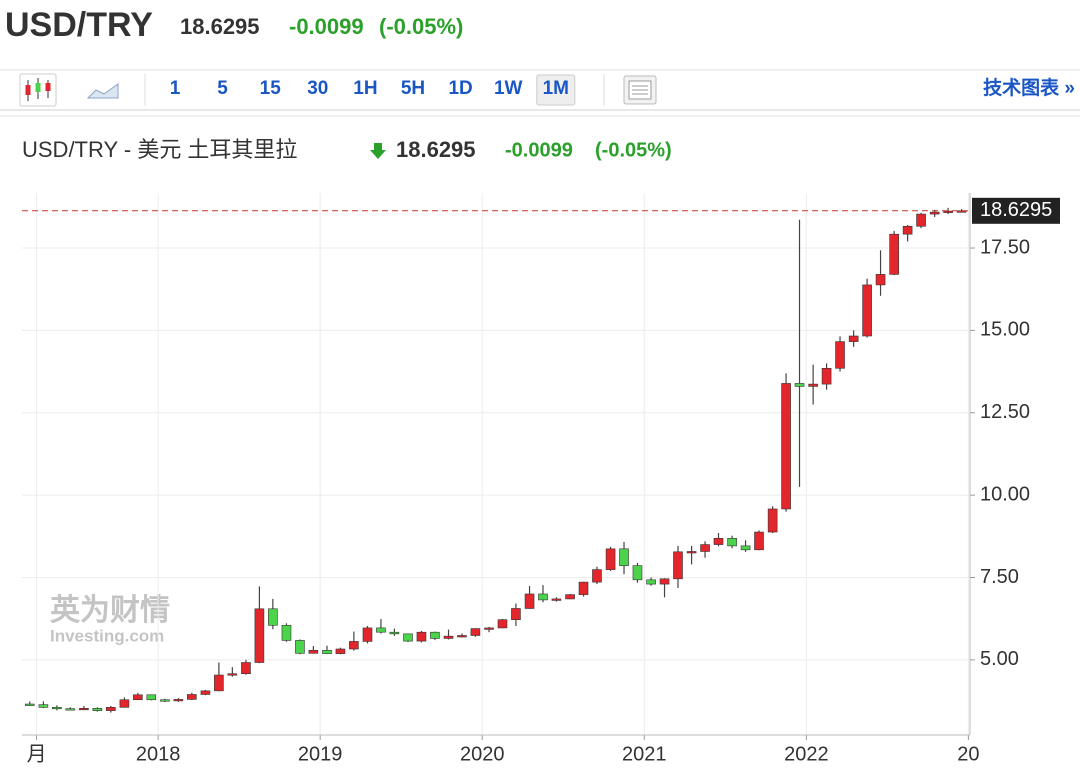 Image resolution: width=1080 pixels, height=772 pixels. I want to click on y-tick-label: 17.50, so click(1005, 247).